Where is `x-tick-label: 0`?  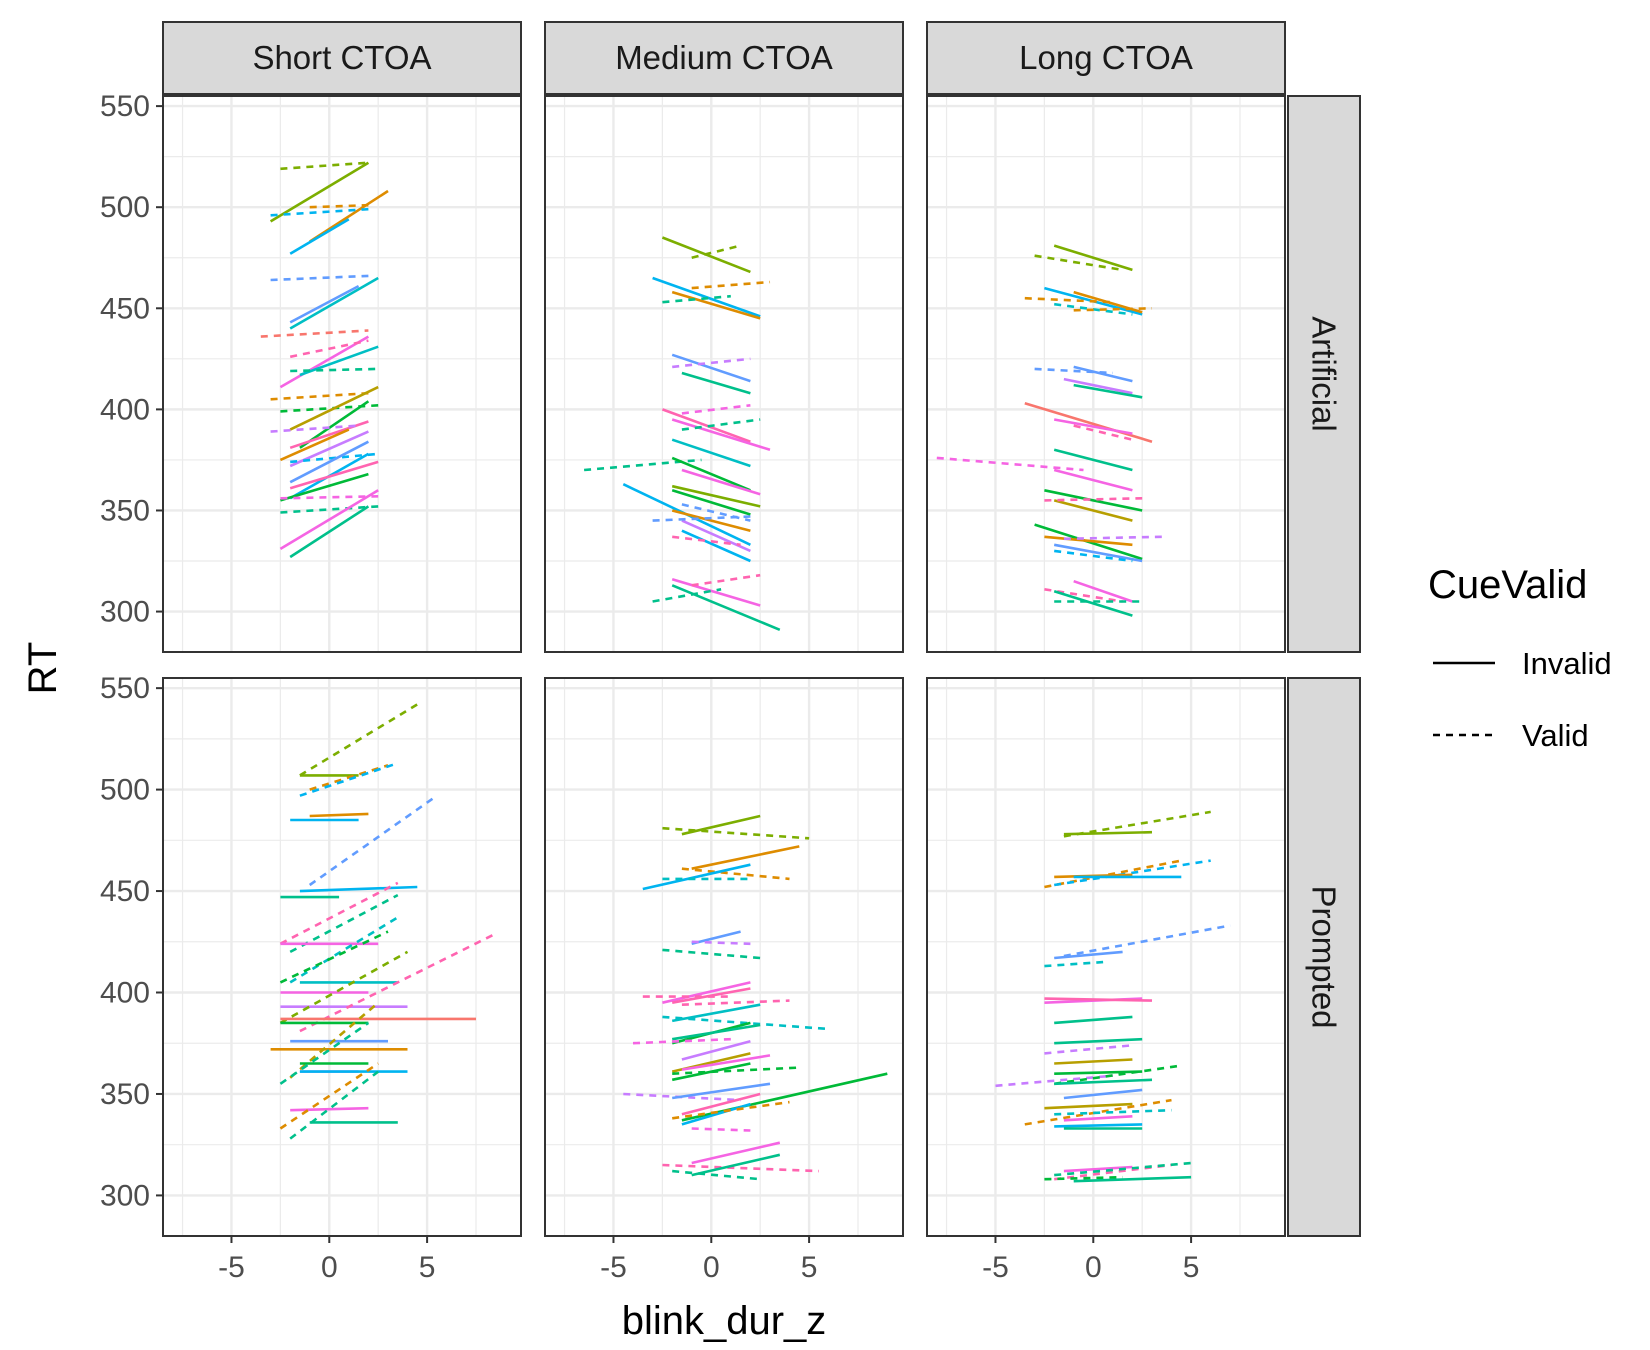 x-tick-label: 0 is located at coordinates (1093, 1267).